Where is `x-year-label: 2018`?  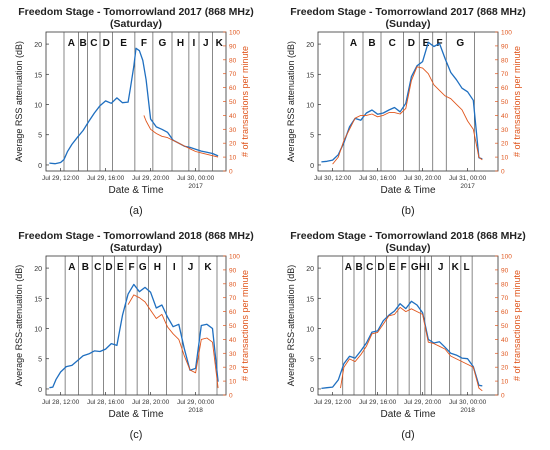 x-year-label: 2018 is located at coordinates (467, 410).